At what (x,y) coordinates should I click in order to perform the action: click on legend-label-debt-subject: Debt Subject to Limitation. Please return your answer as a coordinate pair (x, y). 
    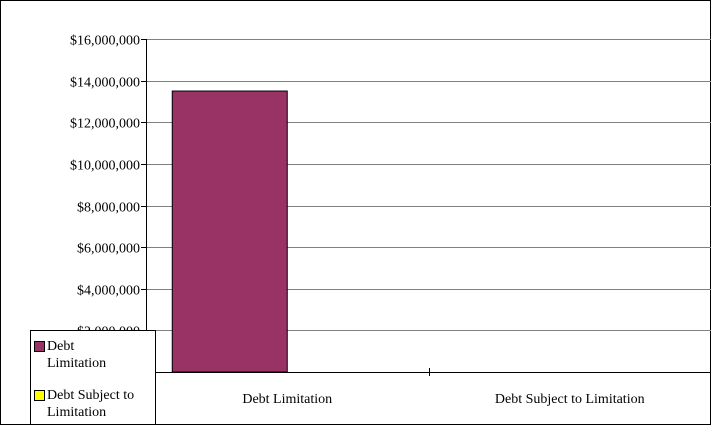
    Looking at the image, I should click on (103, 404).